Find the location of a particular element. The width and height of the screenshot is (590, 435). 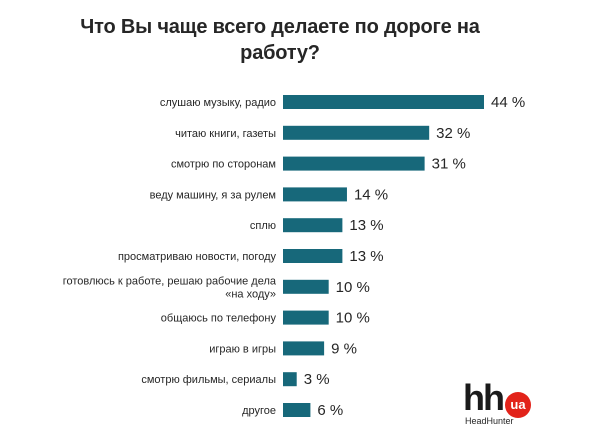

category-label: смотрю по сторонам is located at coordinates (223, 165).